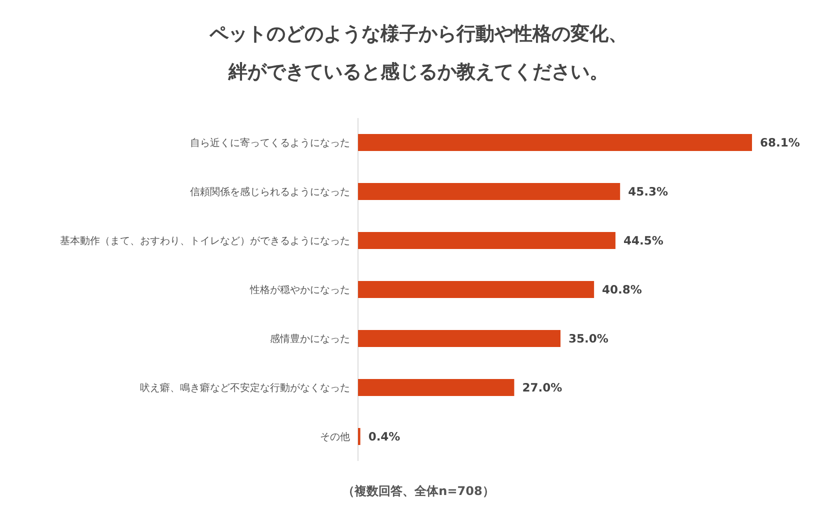 The height and width of the screenshot is (507, 837). I want to click on data-label: 40.8%, so click(622, 289).